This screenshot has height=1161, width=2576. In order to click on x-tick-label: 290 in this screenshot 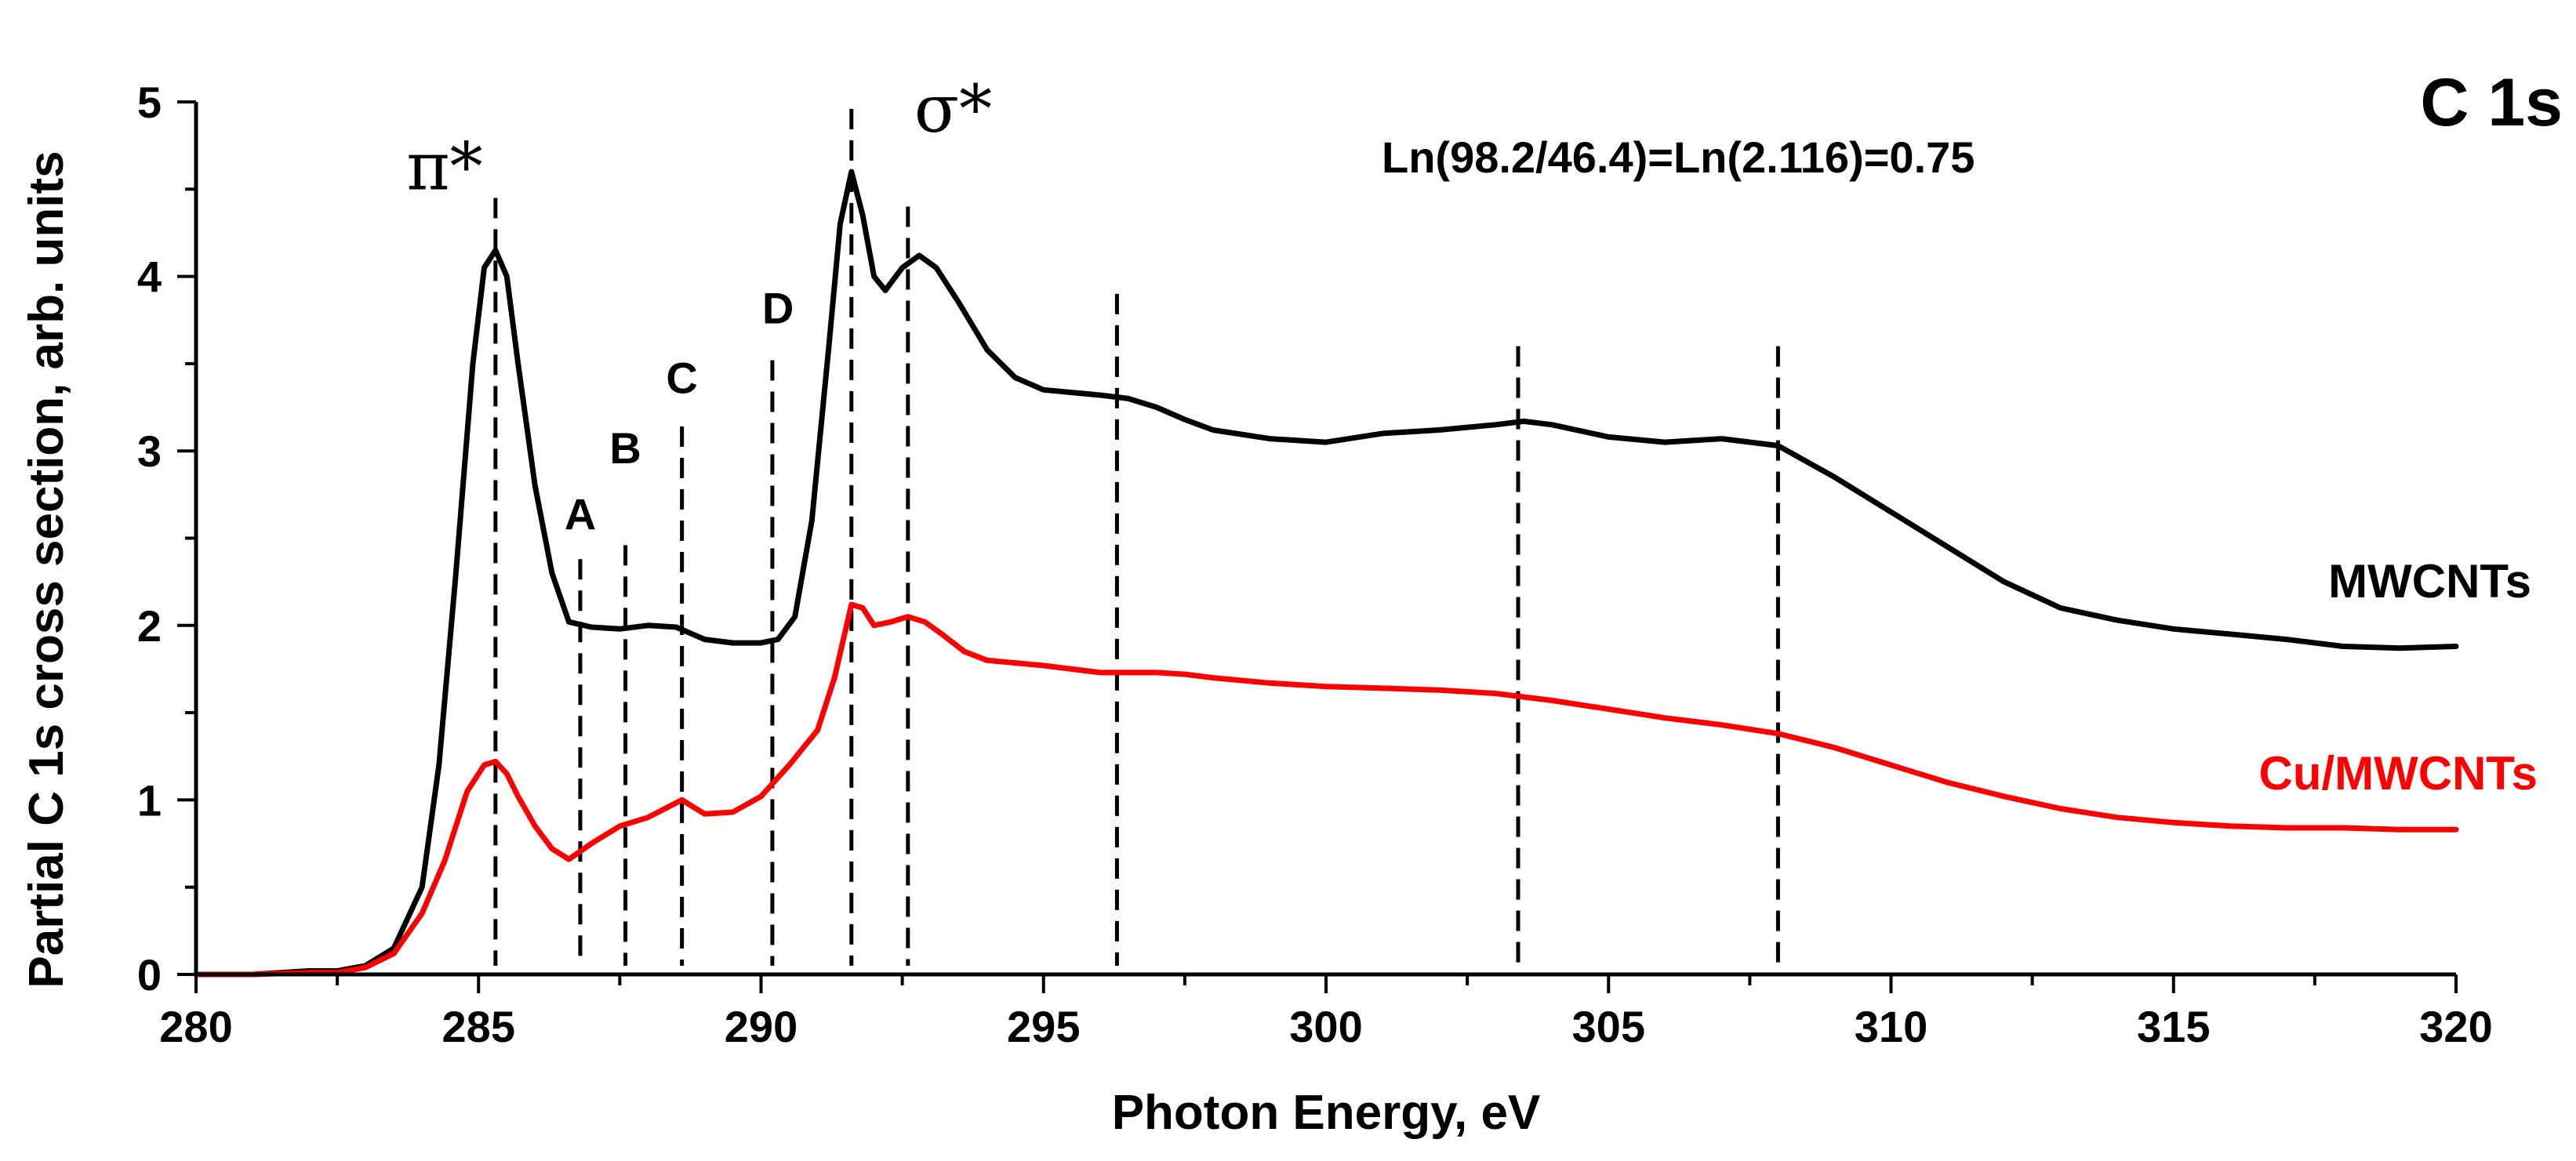, I will do `click(761, 1026)`.